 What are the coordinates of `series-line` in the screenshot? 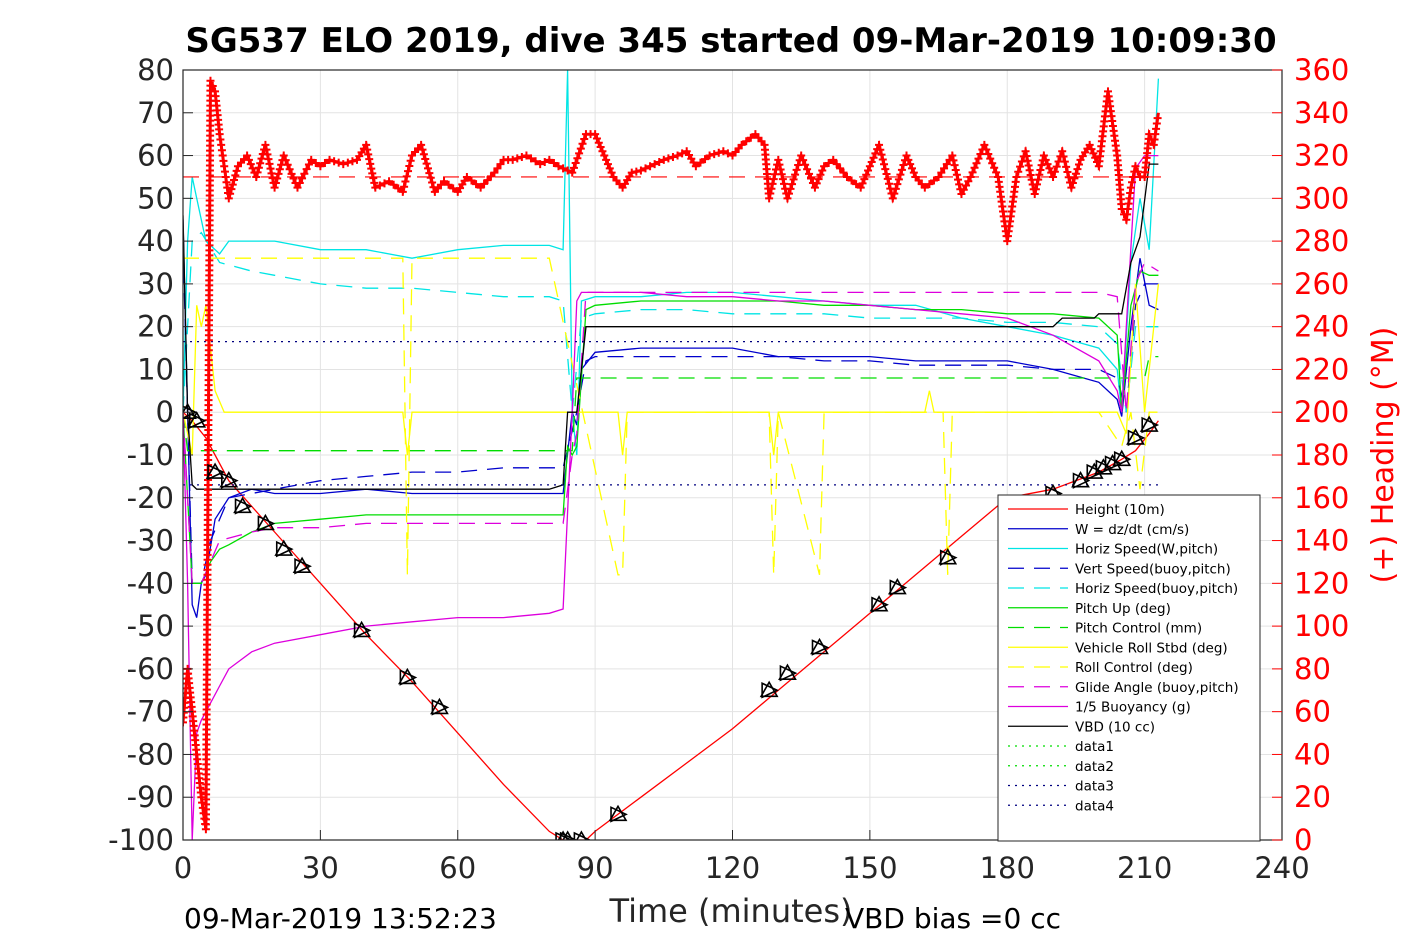 It's located at (671, 322).